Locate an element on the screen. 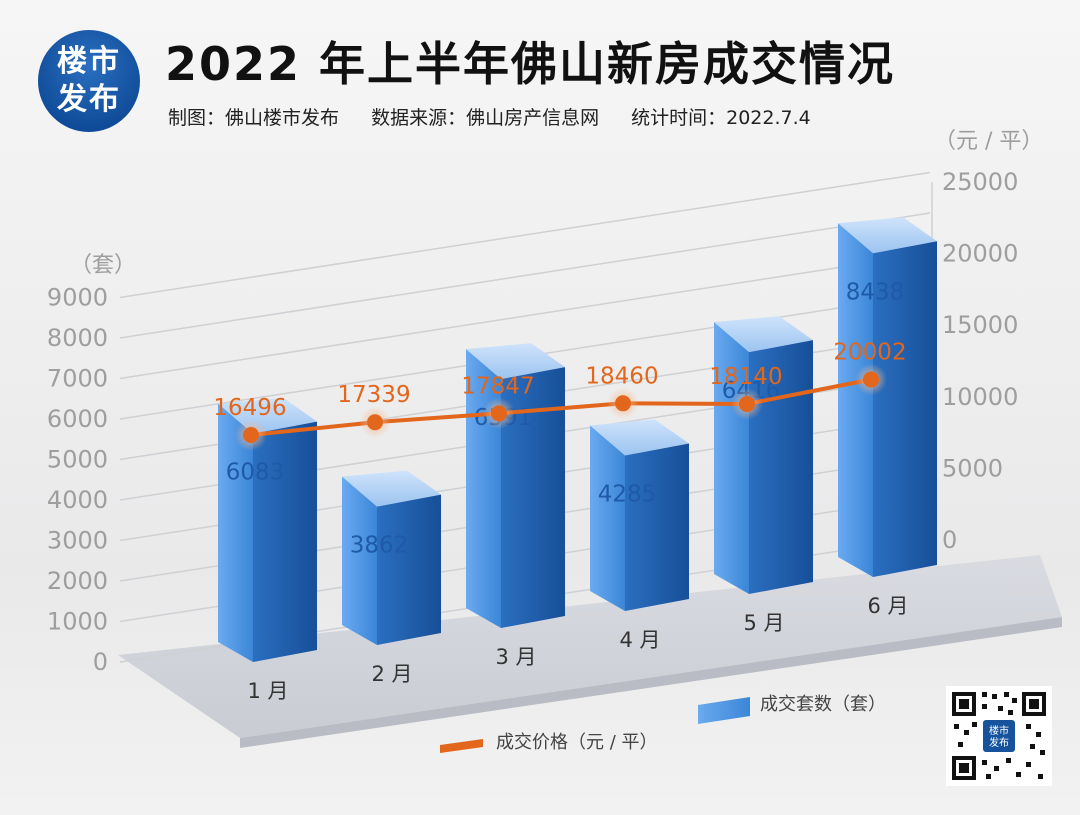  left-axis-unit: （套） is located at coordinates (103, 265).